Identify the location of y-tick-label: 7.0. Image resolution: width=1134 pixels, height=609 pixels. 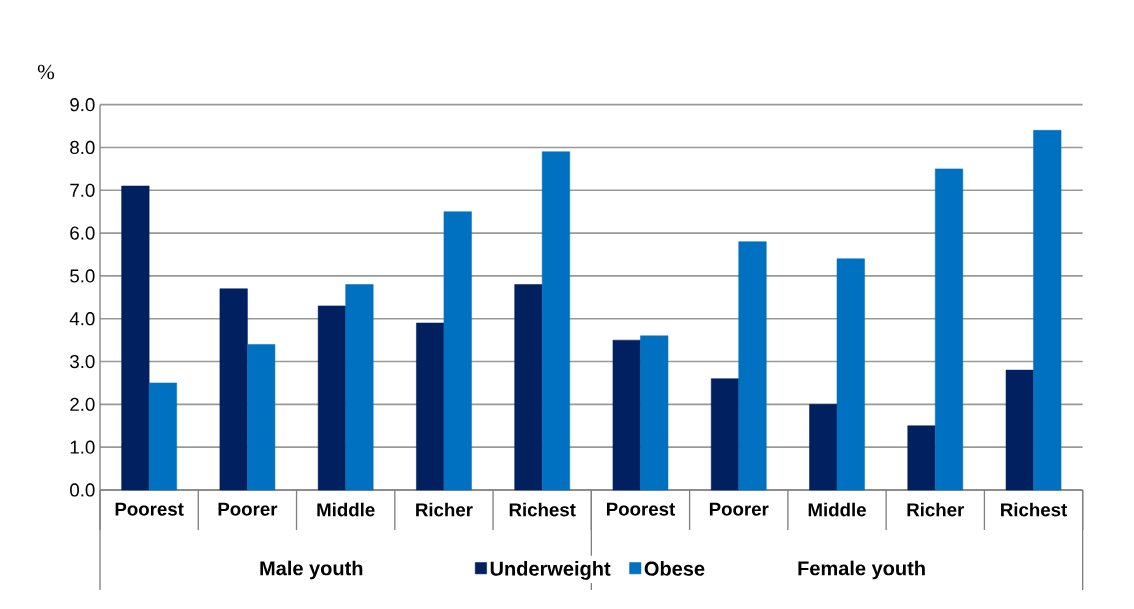
(82, 190).